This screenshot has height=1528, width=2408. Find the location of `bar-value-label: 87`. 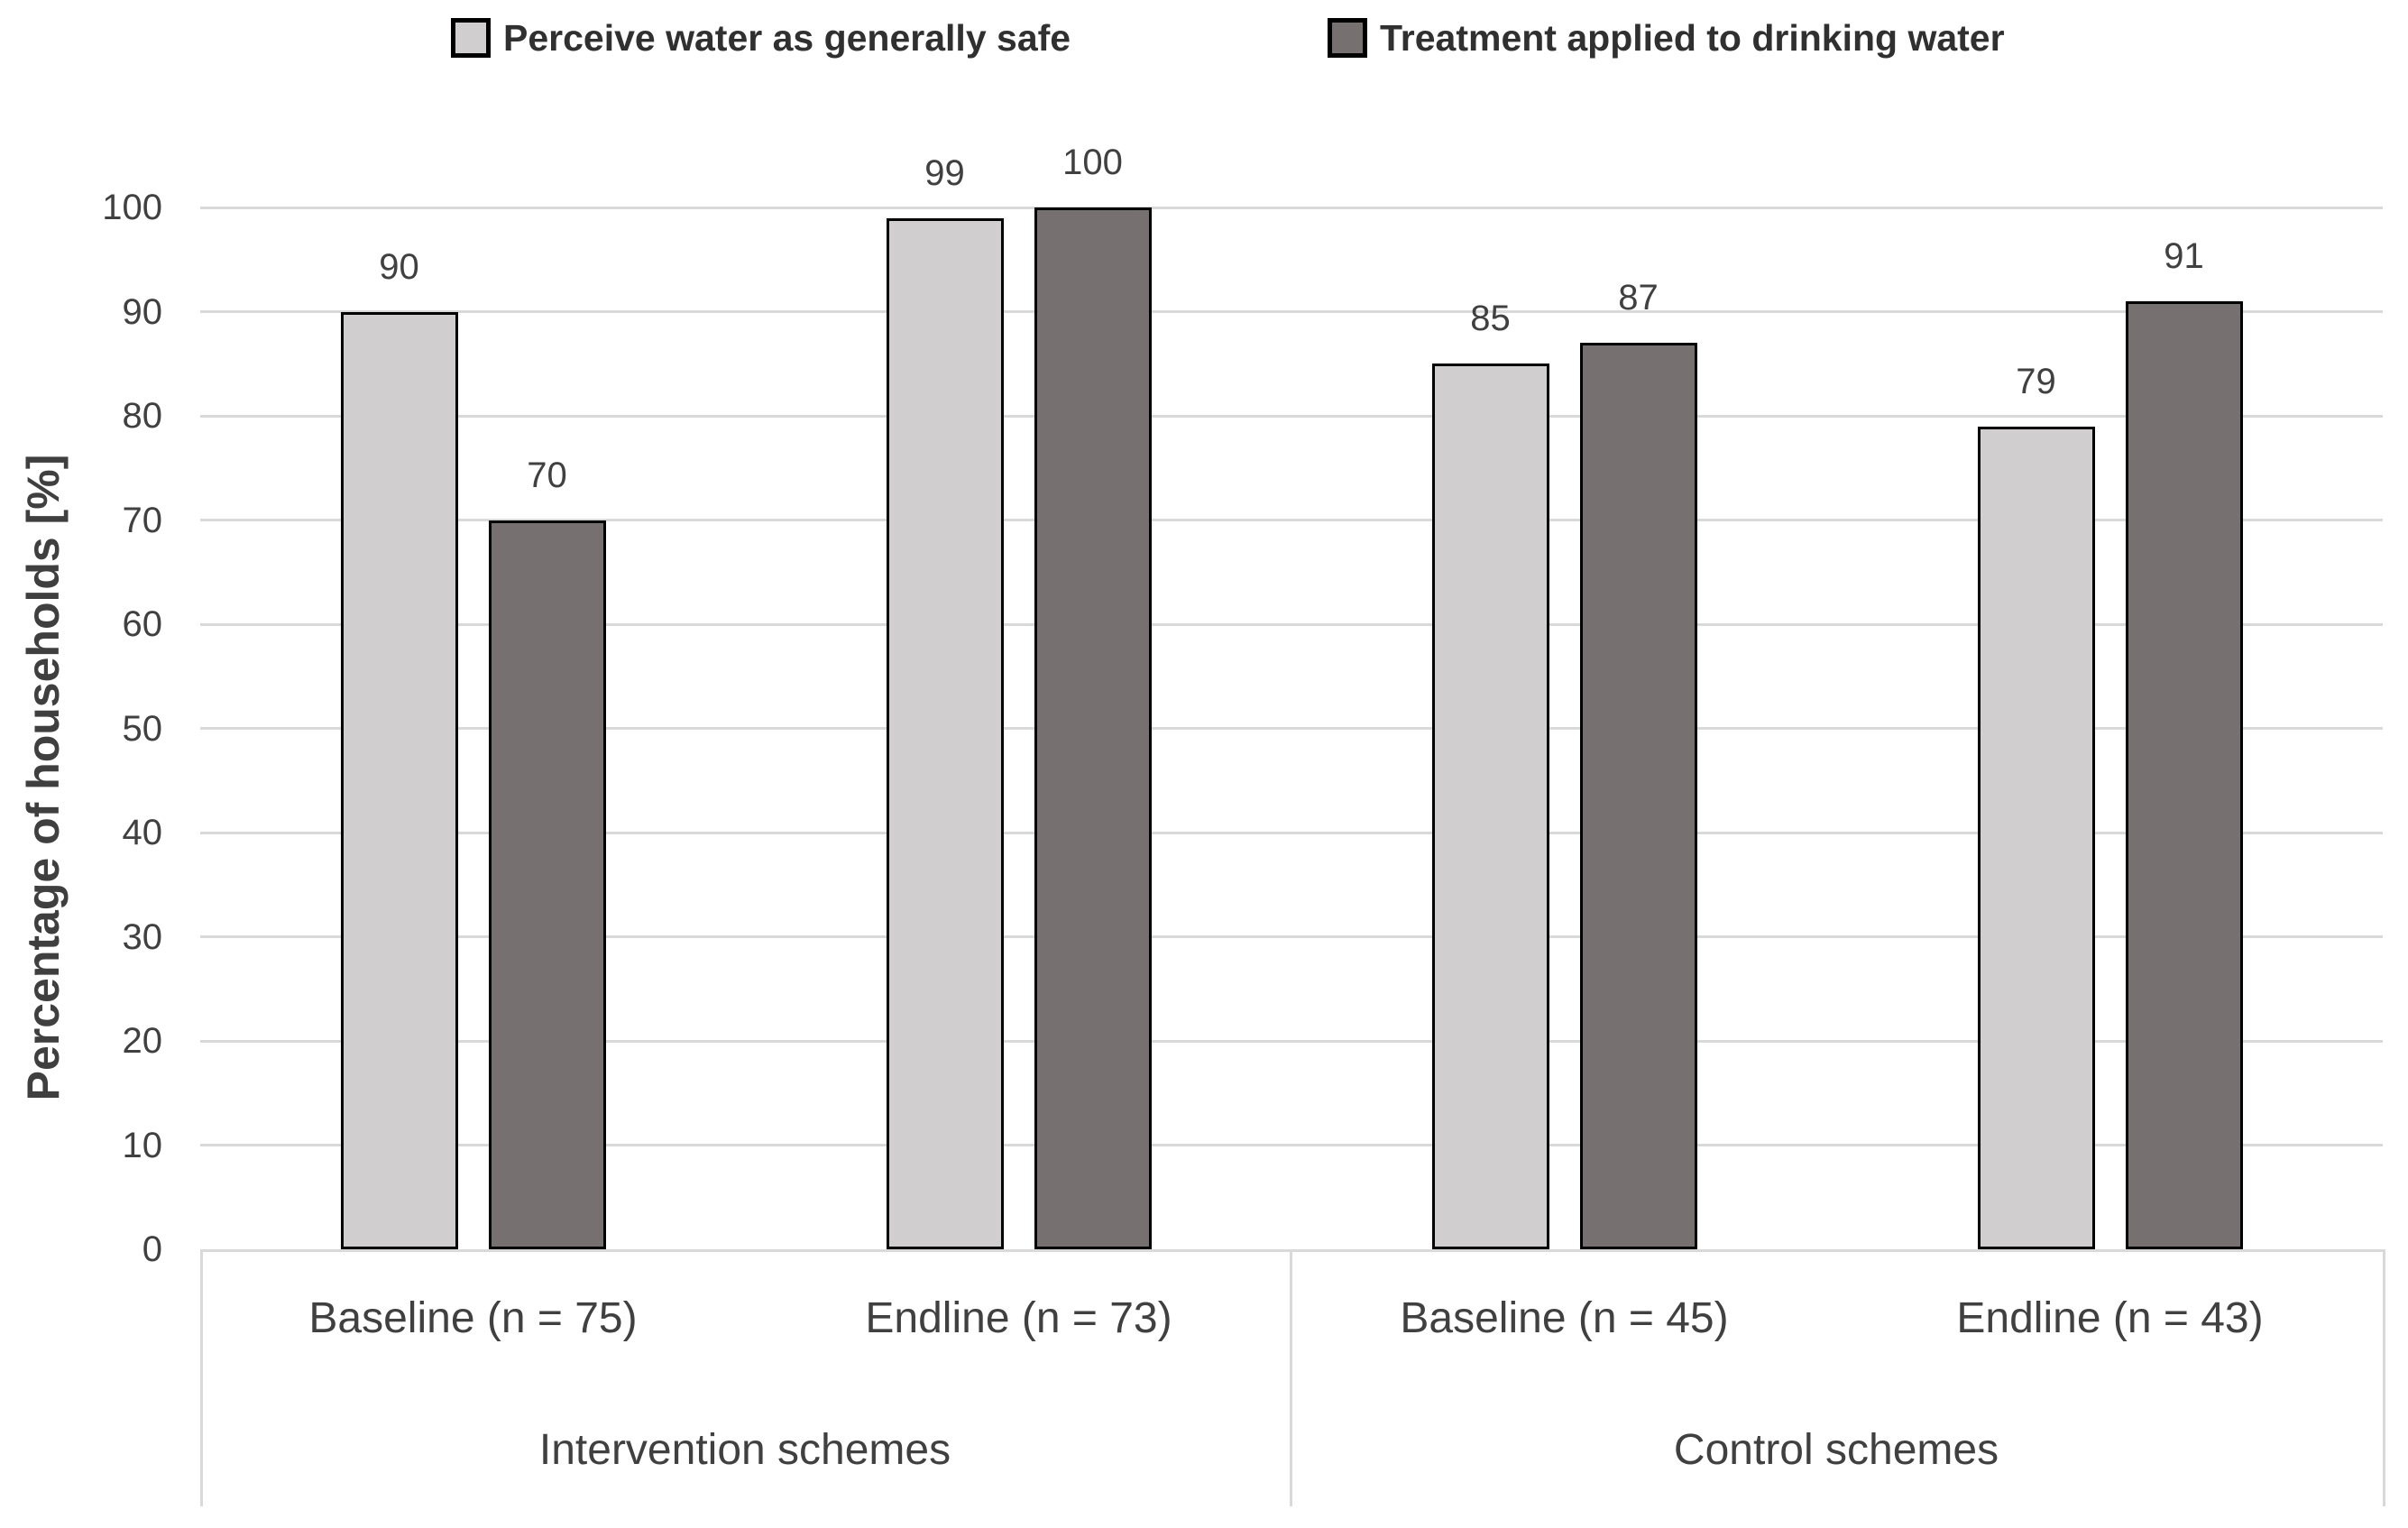

bar-value-label: 87 is located at coordinates (1638, 298).